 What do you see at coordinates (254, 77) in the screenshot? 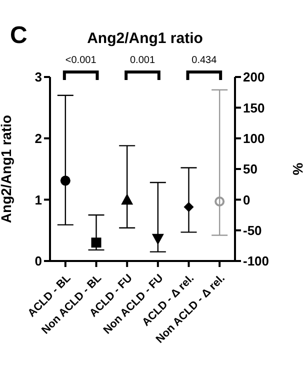
I see `y2-tick-label: 200` at bounding box center [254, 77].